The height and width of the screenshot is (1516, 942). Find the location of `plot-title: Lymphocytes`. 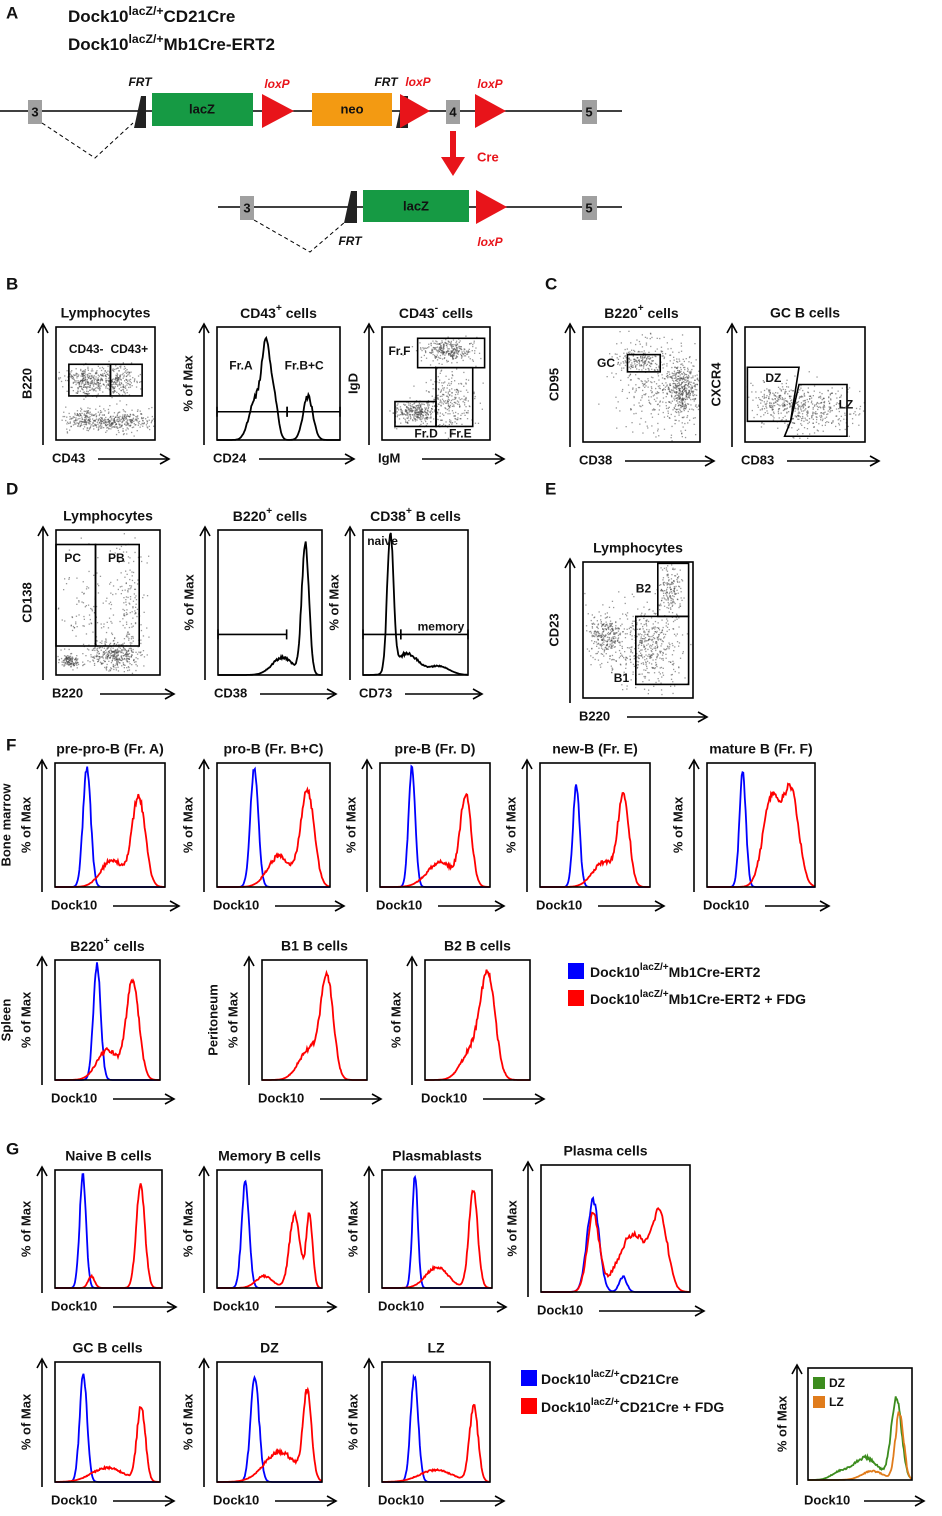

plot-title: Lymphocytes is located at coordinates (108, 516).